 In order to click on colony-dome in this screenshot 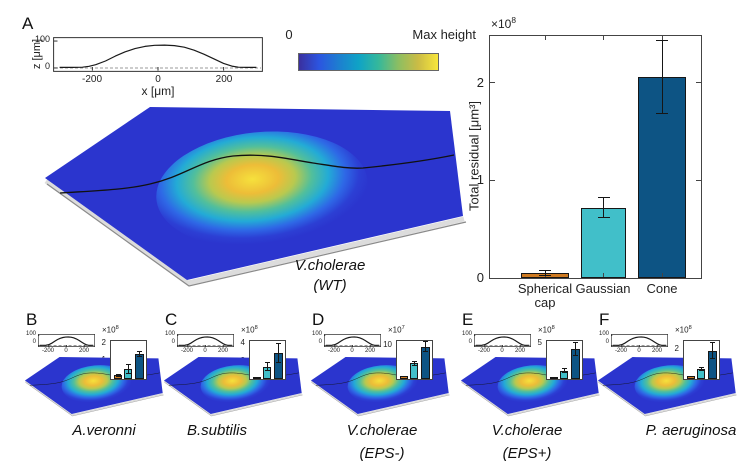, I will do `click(262, 190)`.